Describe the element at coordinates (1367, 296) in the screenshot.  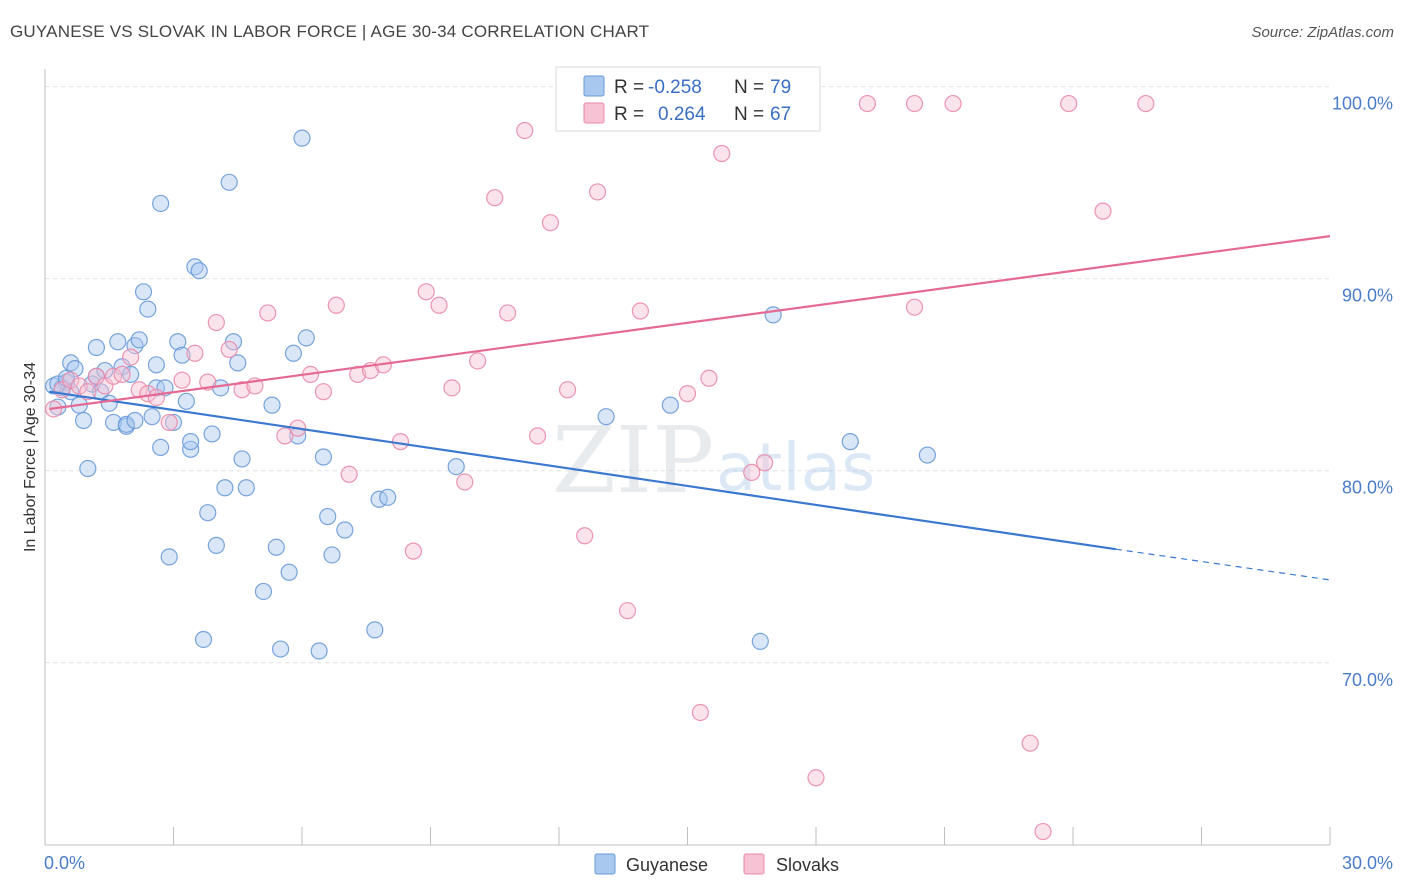
I see `y-tick-label: 90.0%` at that location.